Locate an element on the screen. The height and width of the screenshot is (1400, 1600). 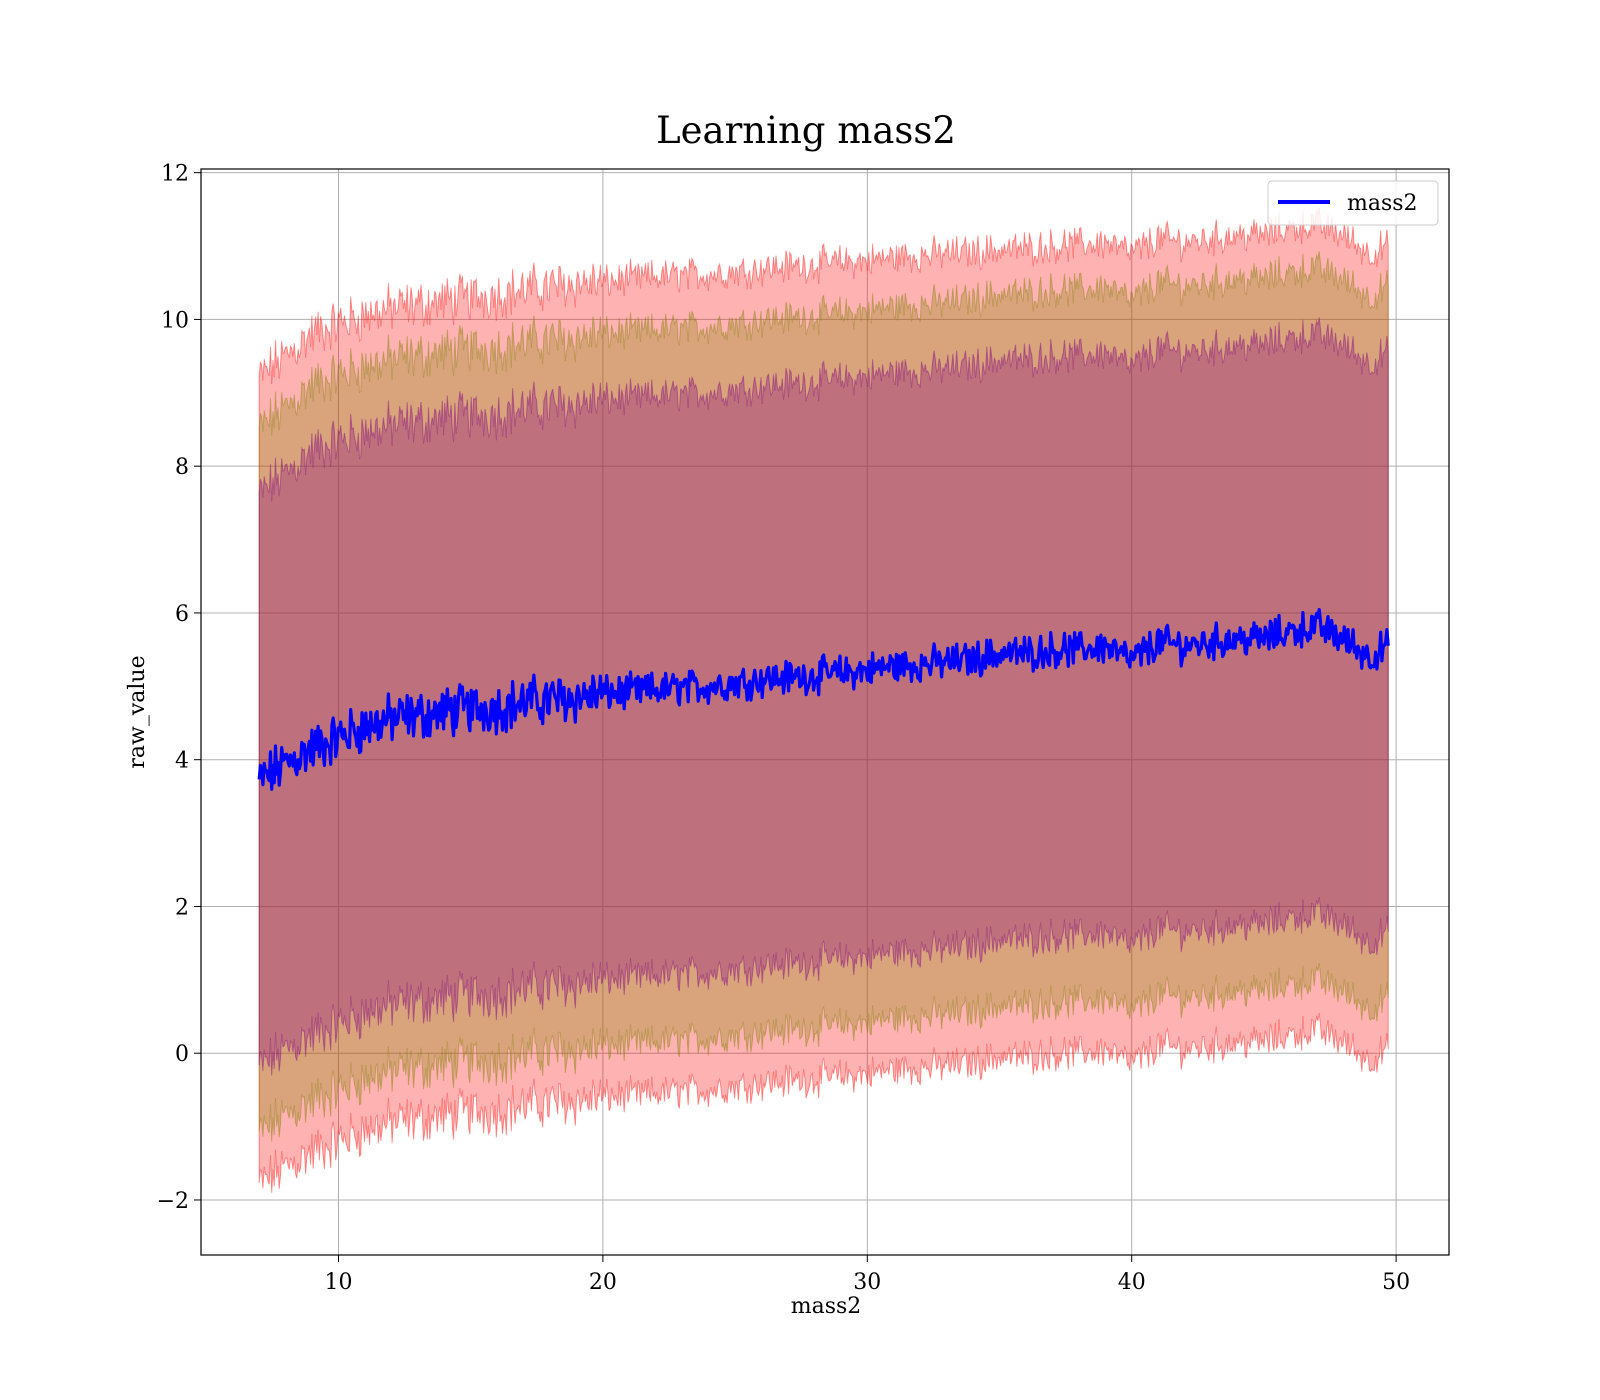
x-tick-label: 20 is located at coordinates (603, 1282).